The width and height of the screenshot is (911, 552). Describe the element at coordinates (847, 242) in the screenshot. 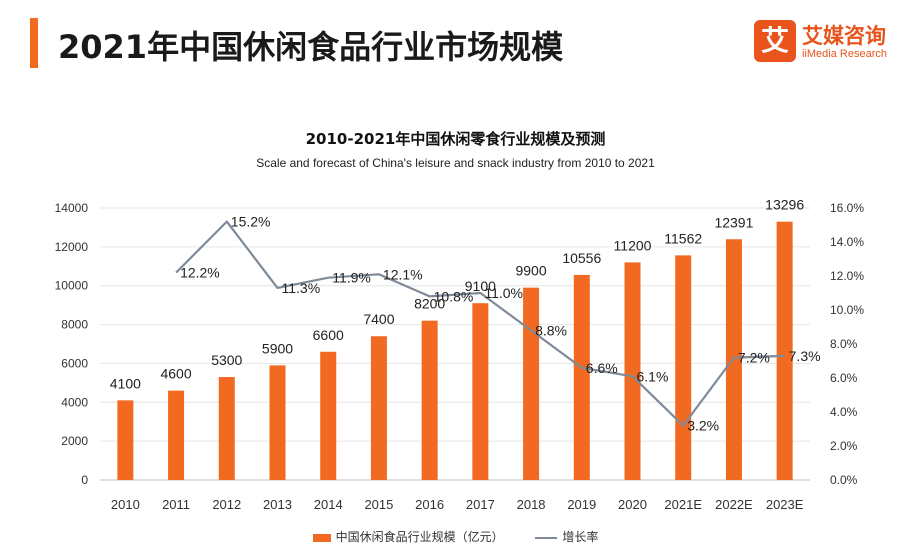

I see `y-right-tick-label: 14.0%` at that location.